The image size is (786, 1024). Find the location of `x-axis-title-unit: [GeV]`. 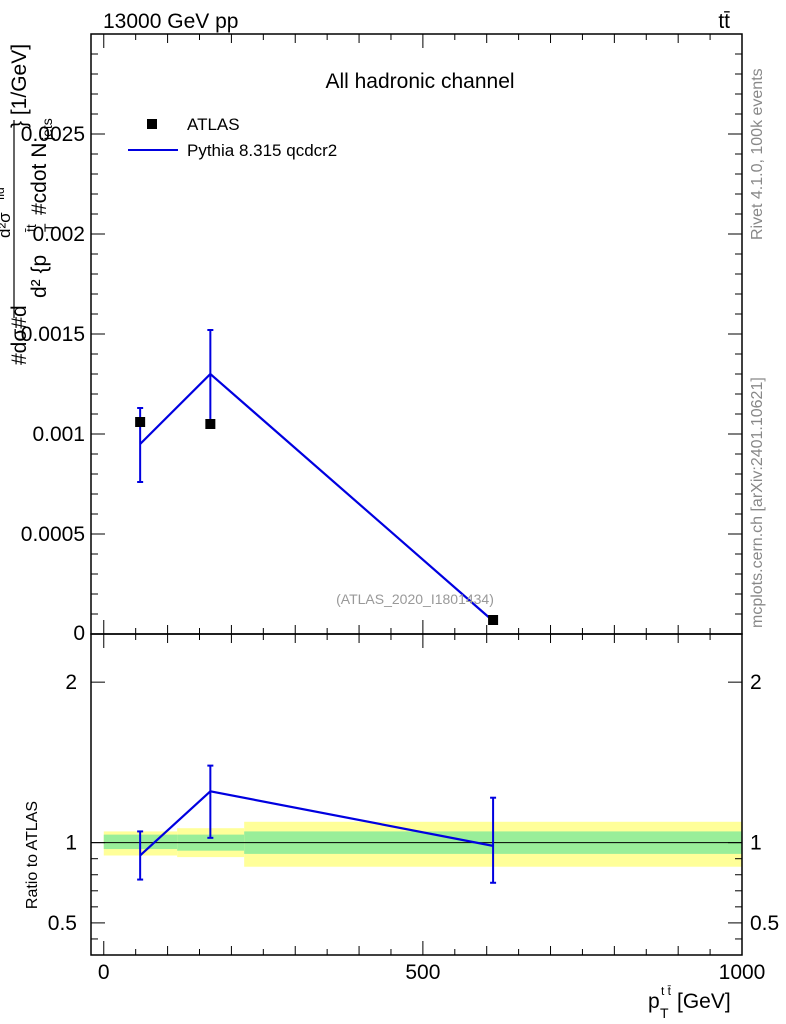

x-axis-title-unit: [GeV] is located at coordinates (704, 1001).